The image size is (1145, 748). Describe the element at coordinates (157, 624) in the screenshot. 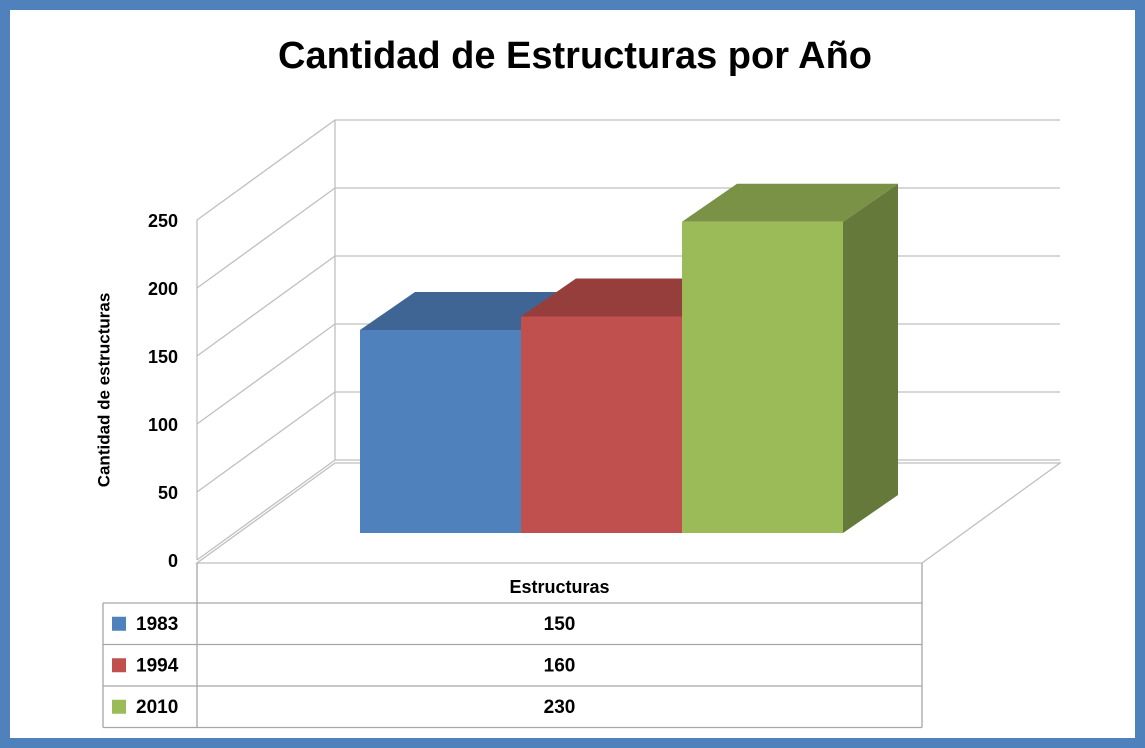

I see `legend-label: 1983` at that location.